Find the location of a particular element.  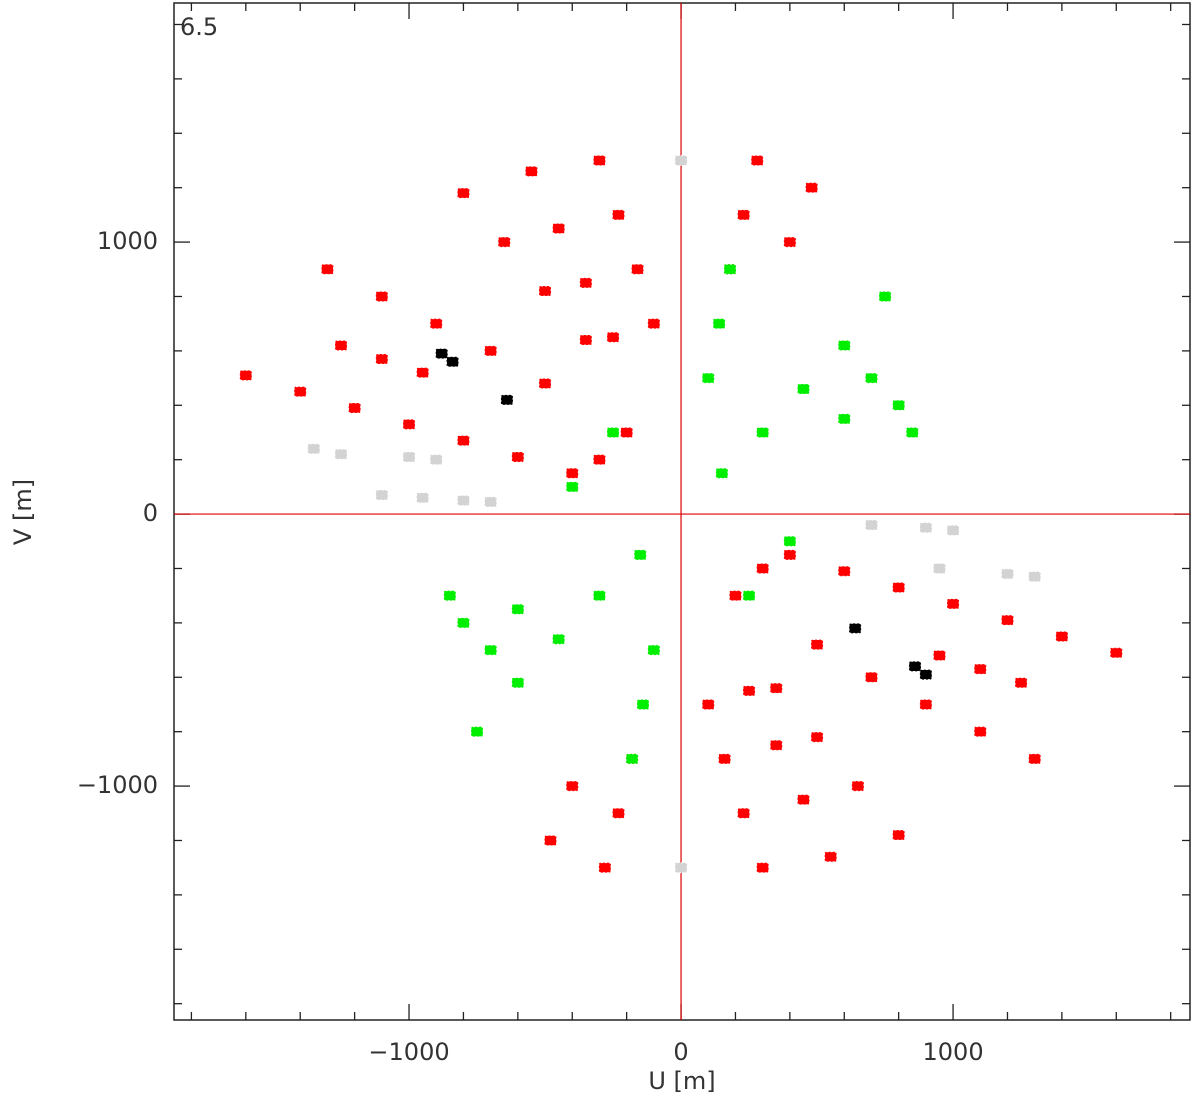

y-tick-label: 0 is located at coordinates (150, 513).